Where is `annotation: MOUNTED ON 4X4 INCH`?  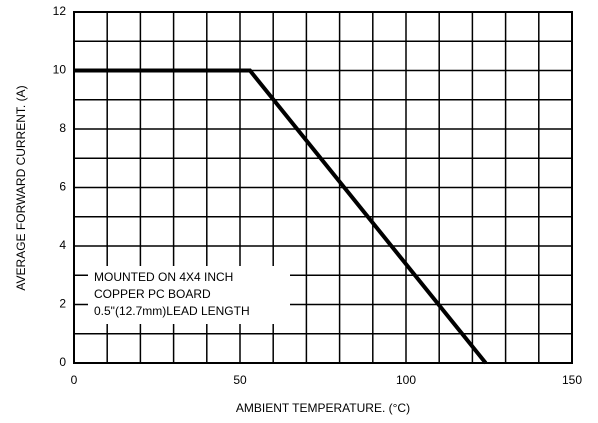
annotation: MOUNTED ON 4X4 INCH is located at coordinates (163, 277).